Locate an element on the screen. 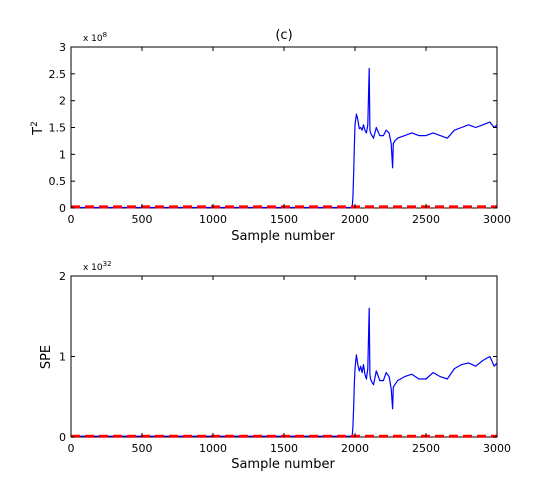 The image size is (551, 494). spe-y-axis-label: SPE is located at coordinates (46, 357).